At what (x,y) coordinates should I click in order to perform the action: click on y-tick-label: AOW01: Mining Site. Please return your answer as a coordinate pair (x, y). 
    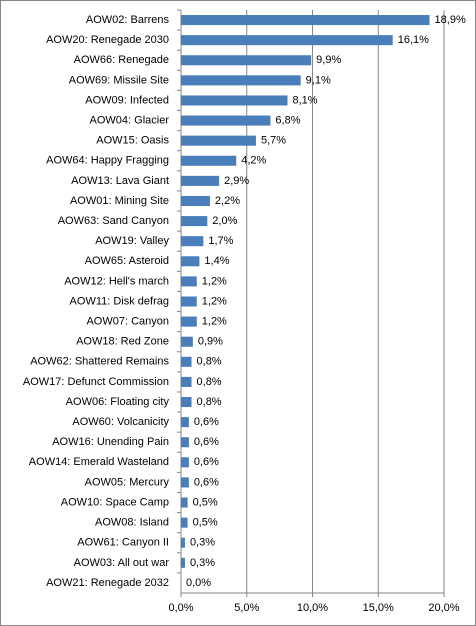
    Looking at the image, I should click on (119, 201).